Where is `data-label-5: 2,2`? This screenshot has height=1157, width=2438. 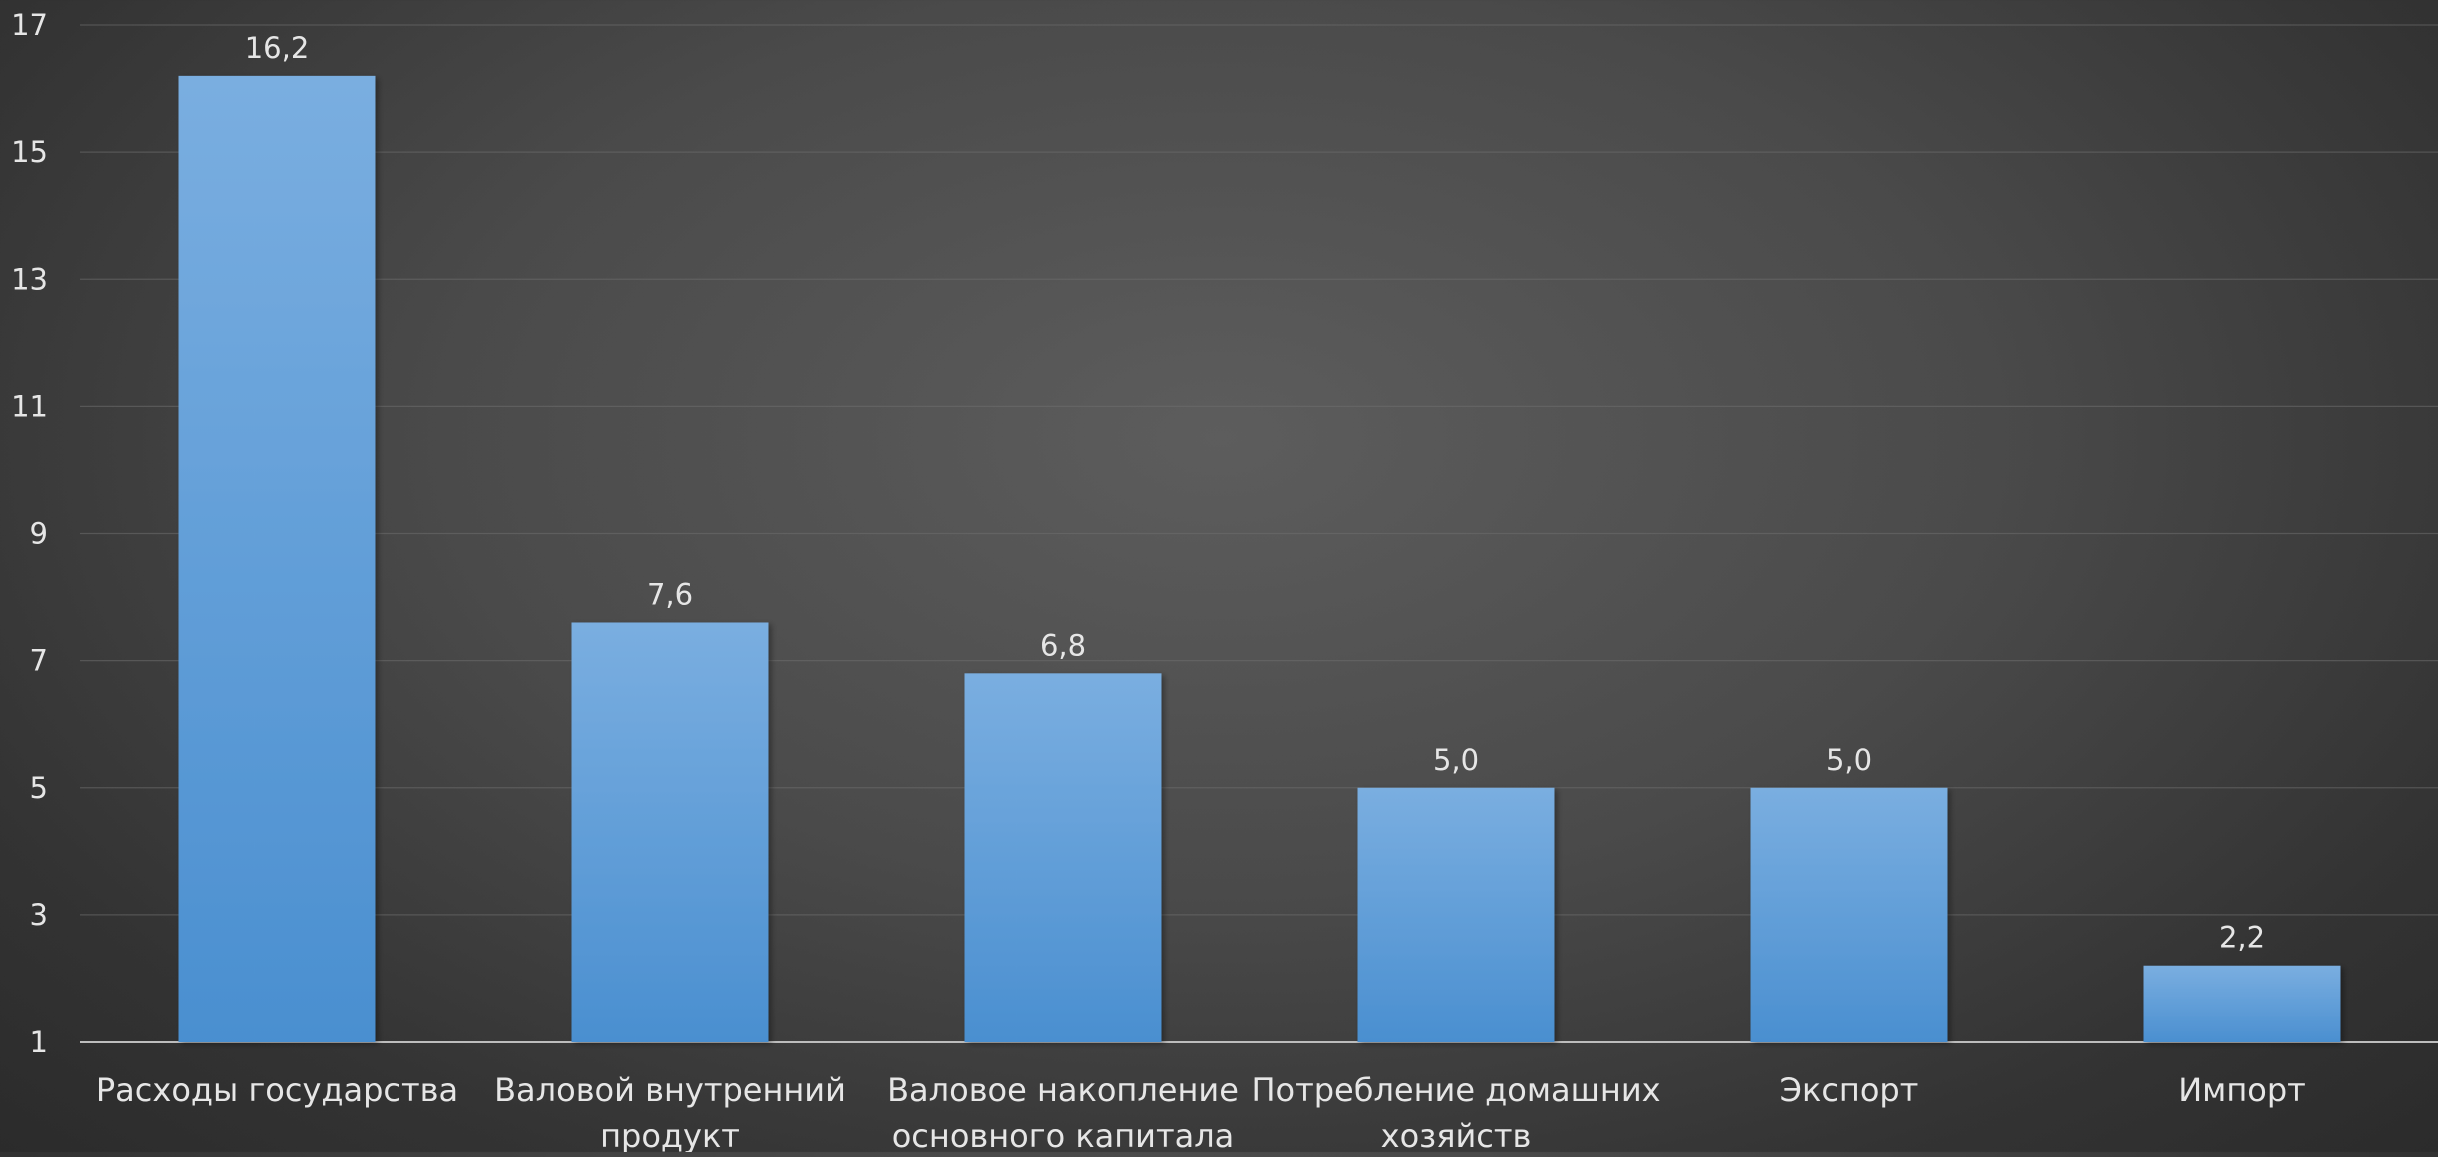 data-label-5: 2,2 is located at coordinates (2242, 938).